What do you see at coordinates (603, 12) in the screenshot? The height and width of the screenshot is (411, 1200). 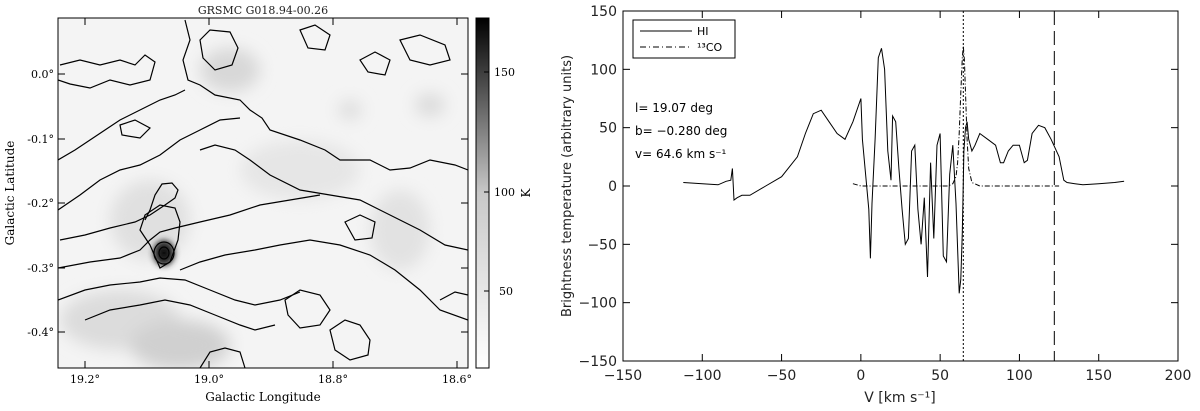 I see `y-tick-label: 150` at bounding box center [603, 12].